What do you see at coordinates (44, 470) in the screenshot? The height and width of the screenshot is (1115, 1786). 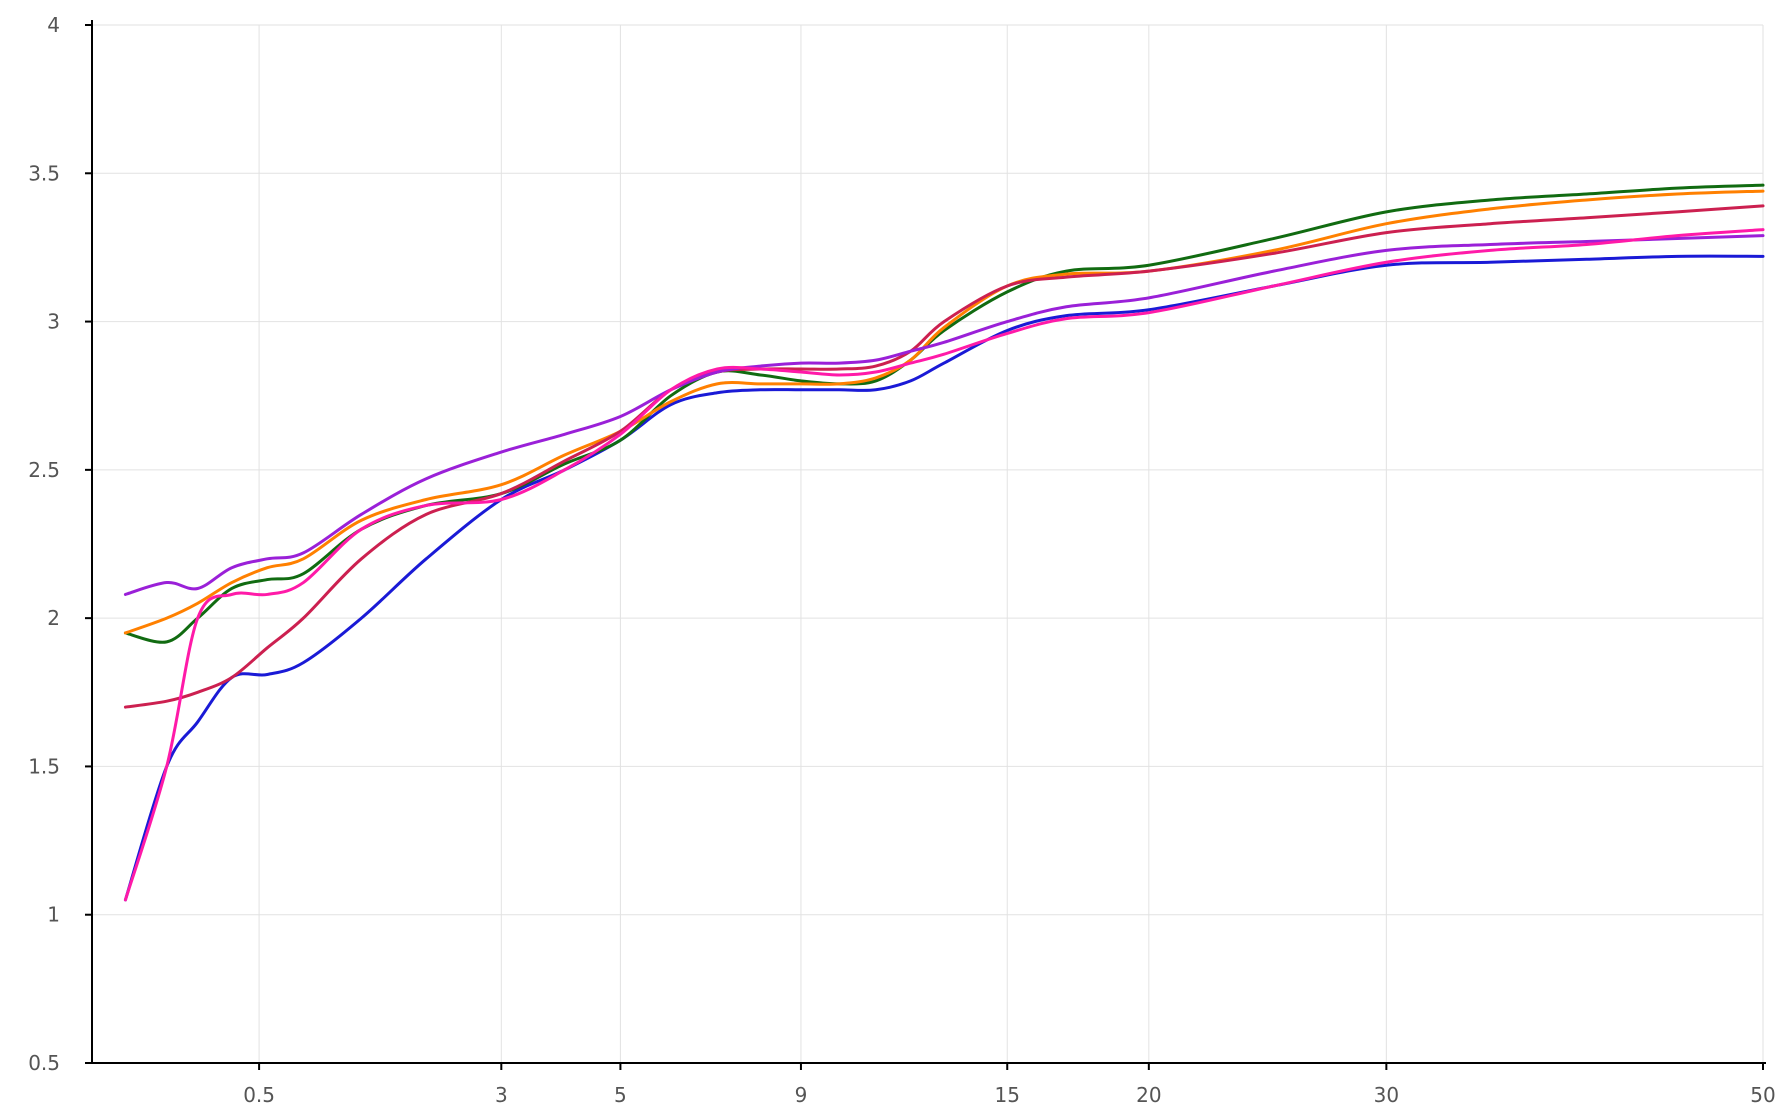 I see `y-tick-label: 2.5` at bounding box center [44, 470].